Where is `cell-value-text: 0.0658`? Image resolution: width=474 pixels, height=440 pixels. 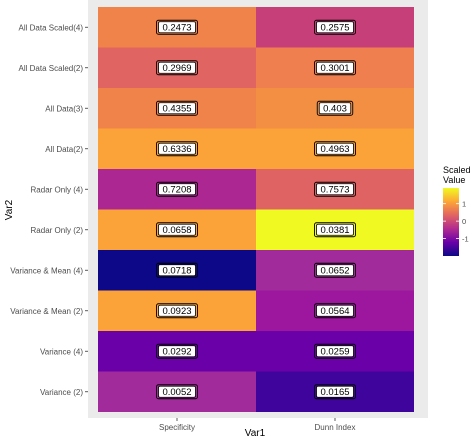
cell-value-text: 0.0658 is located at coordinates (176, 230).